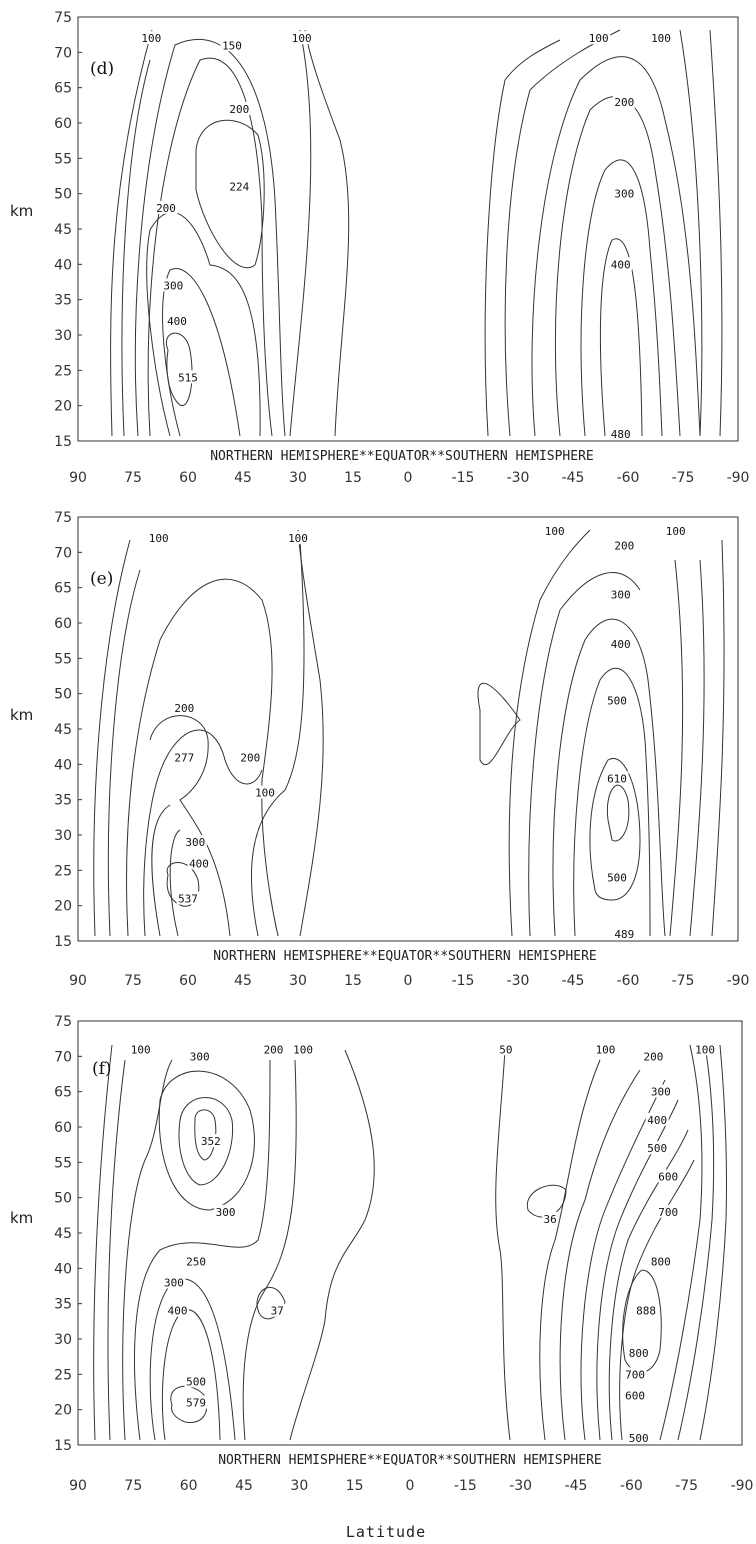  What do you see at coordinates (686, 1486) in the screenshot?
I see `x-tick-label: -75` at bounding box center [686, 1486].